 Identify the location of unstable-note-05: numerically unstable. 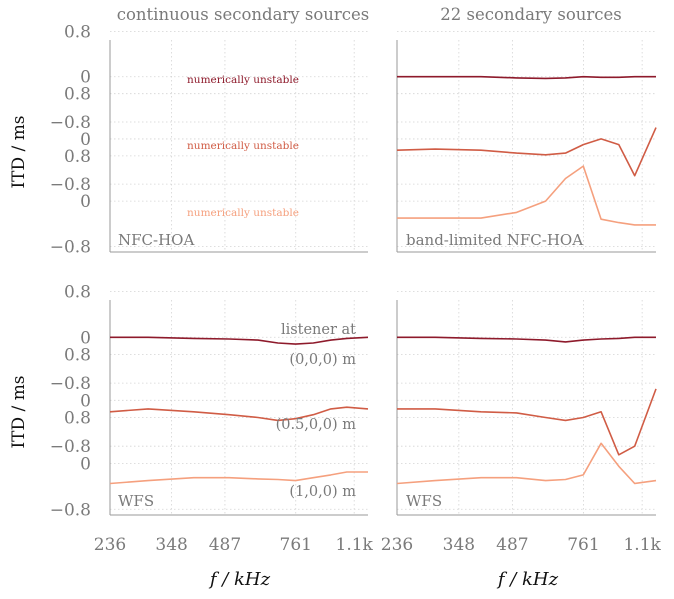
(243, 146).